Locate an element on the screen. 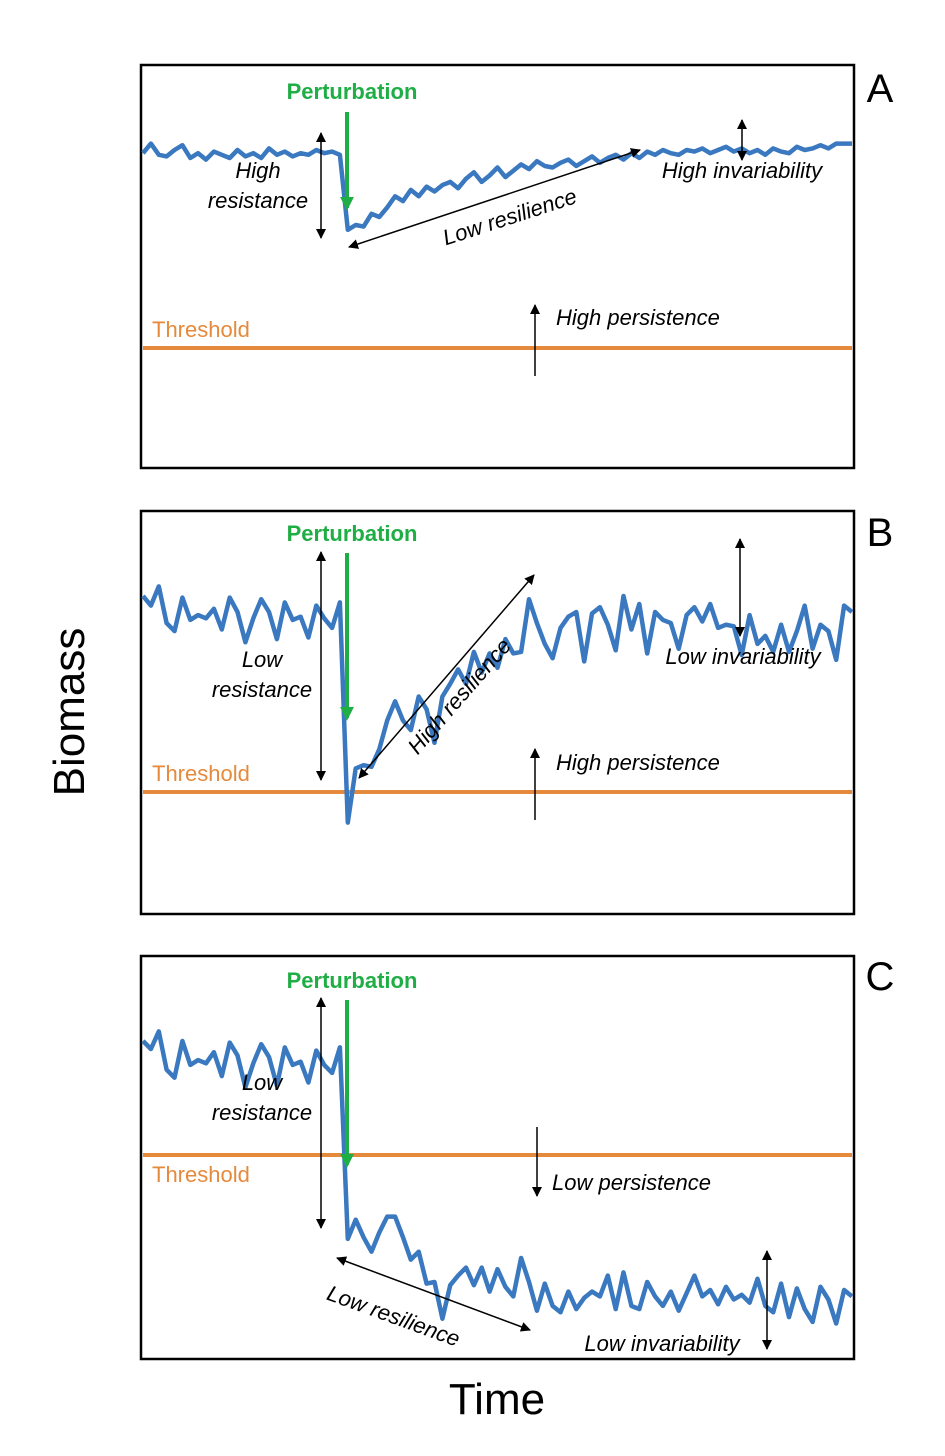 The image size is (945, 1456). panel-letter: A is located at coordinates (880, 89).